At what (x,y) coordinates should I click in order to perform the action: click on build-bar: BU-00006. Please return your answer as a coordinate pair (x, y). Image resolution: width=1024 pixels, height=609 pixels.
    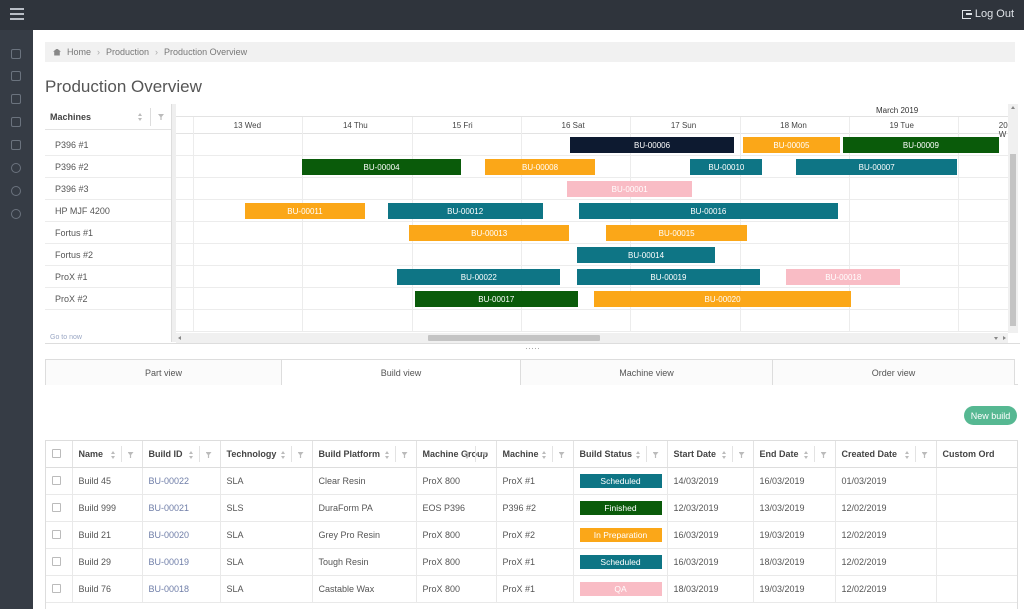
    Looking at the image, I should click on (652, 145).